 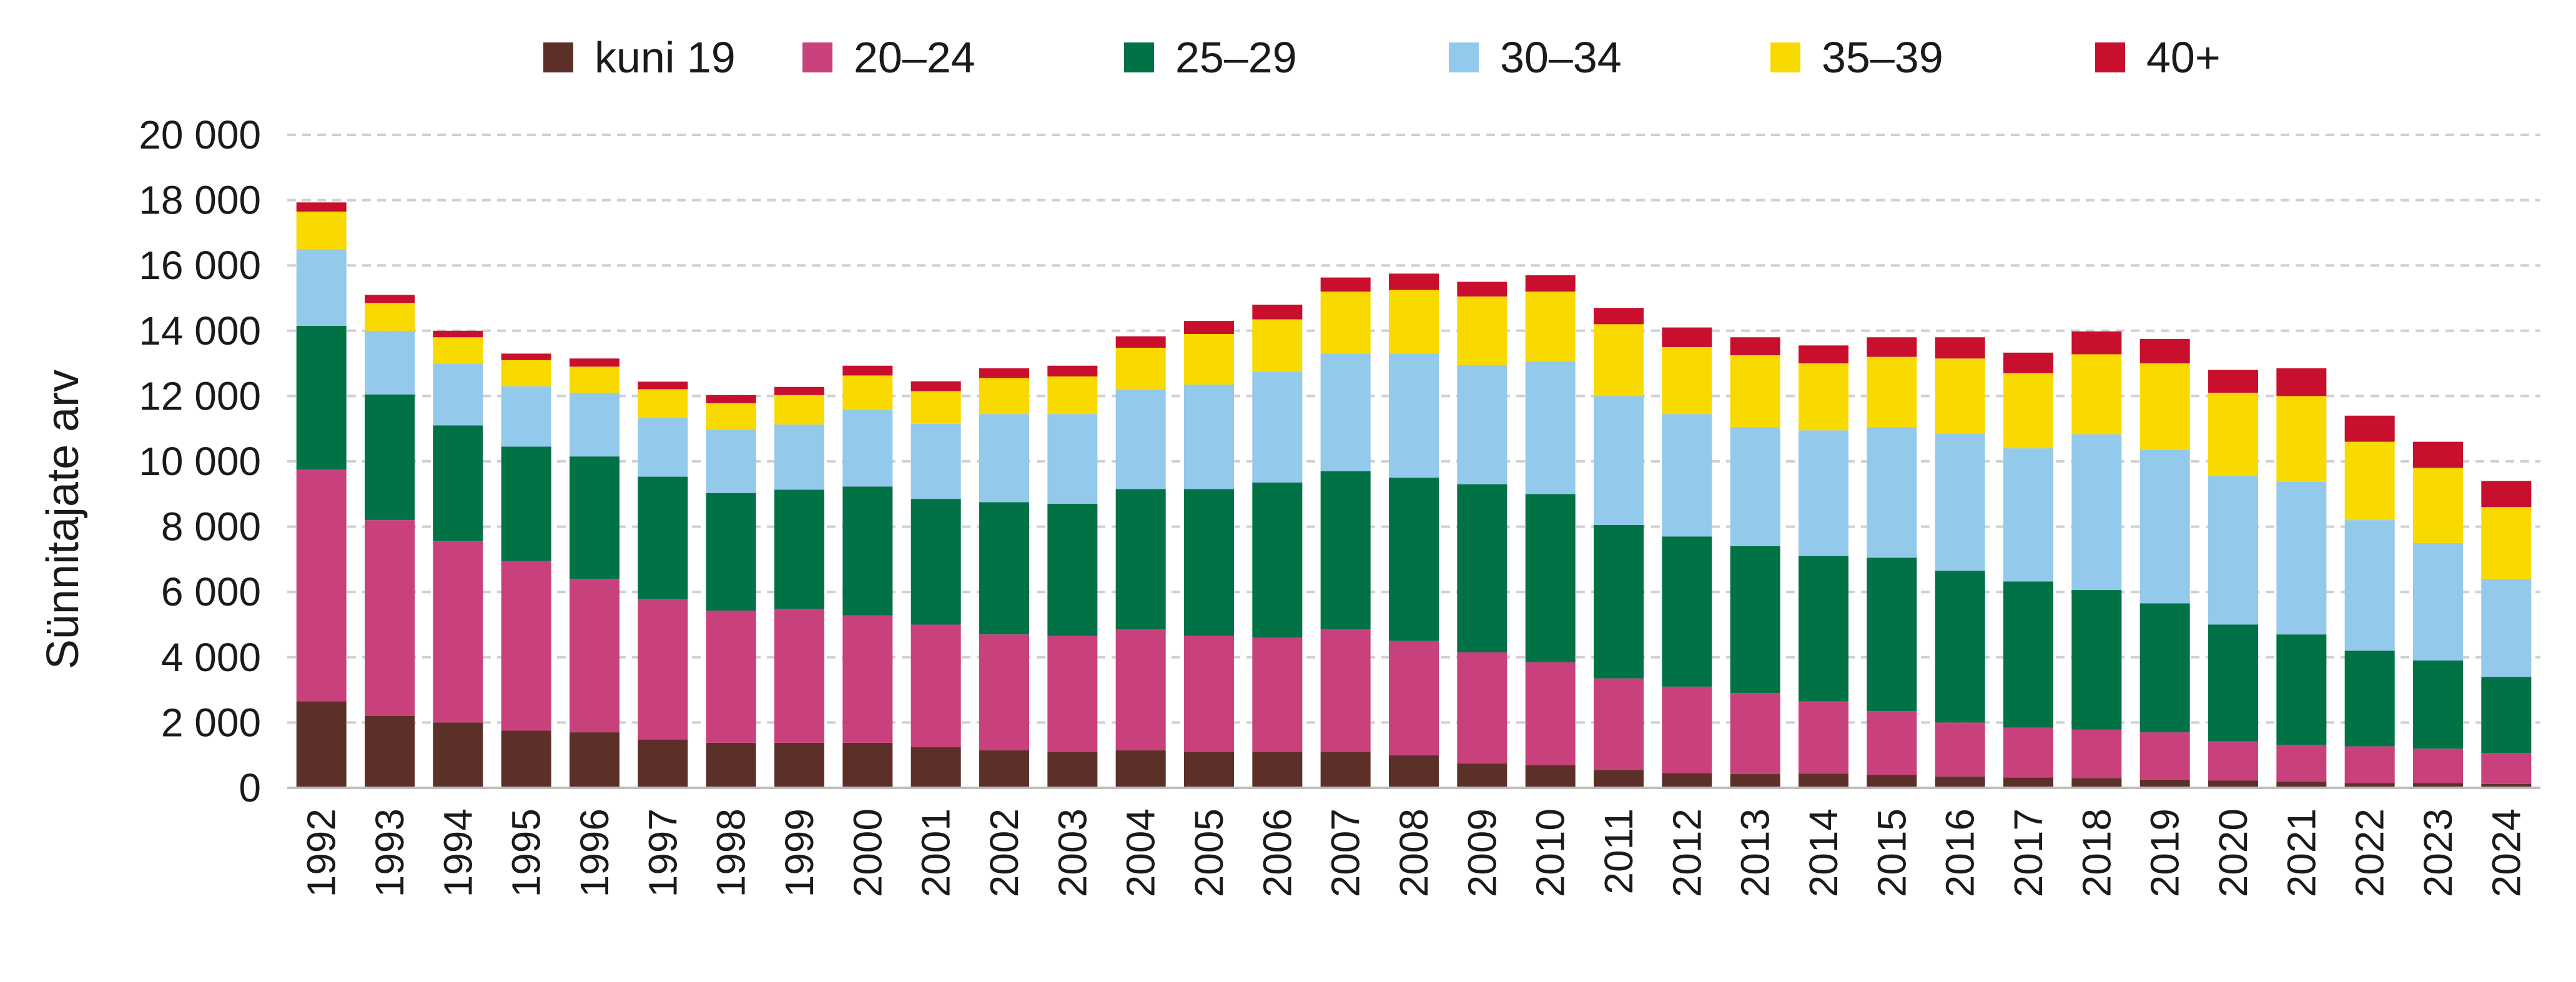 What do you see at coordinates (526, 570) in the screenshot?
I see `bar-stack-1995` at bounding box center [526, 570].